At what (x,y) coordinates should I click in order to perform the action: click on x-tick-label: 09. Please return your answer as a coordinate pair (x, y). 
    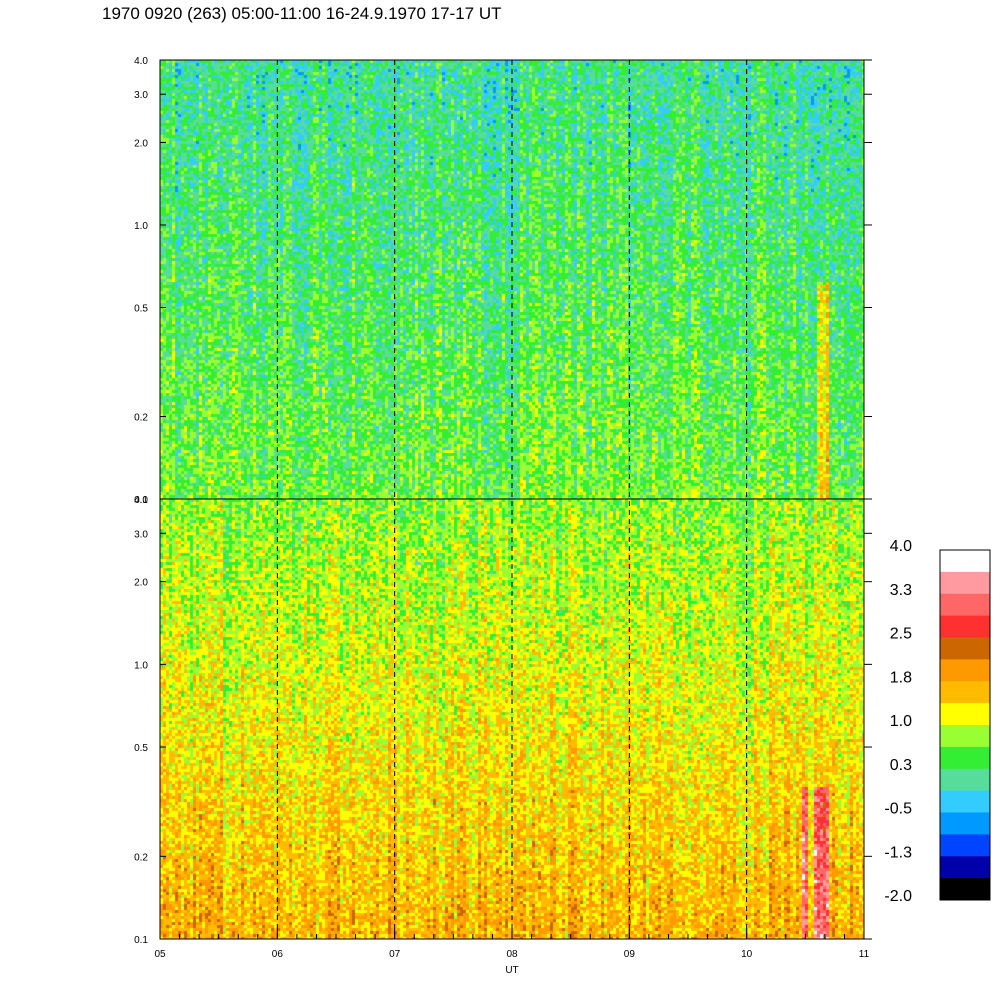
    Looking at the image, I should click on (630, 954).